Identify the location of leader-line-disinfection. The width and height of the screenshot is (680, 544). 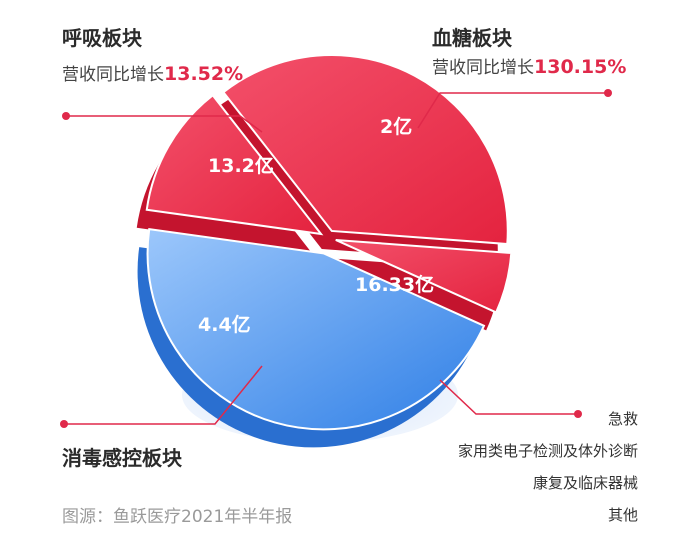
(163, 395).